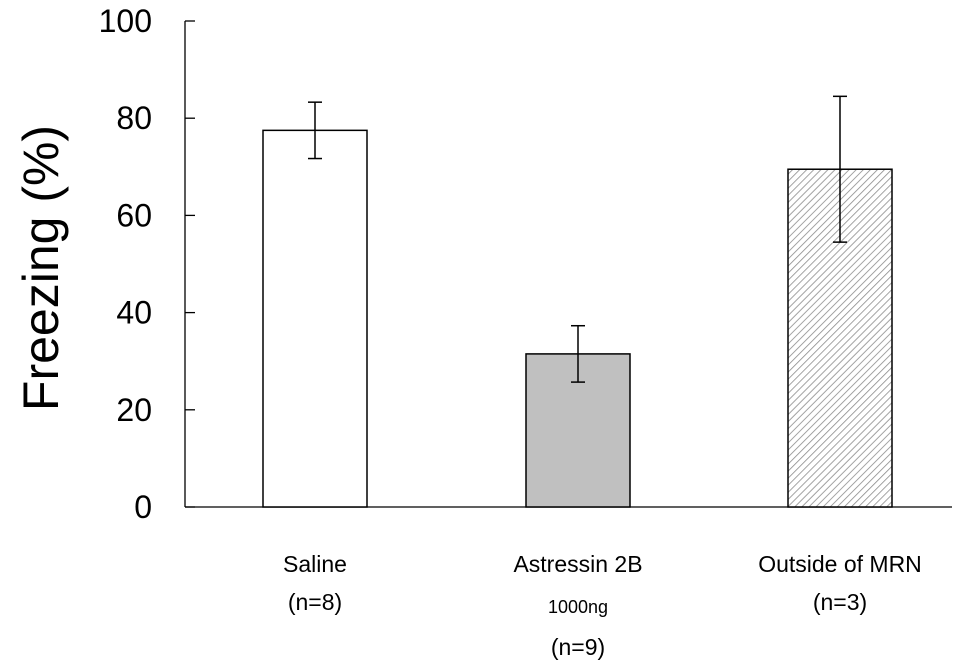 The image size is (964, 669). Describe the element at coordinates (577, 564) in the screenshot. I see `category-label-2-line-1: Astressin 2B` at that location.